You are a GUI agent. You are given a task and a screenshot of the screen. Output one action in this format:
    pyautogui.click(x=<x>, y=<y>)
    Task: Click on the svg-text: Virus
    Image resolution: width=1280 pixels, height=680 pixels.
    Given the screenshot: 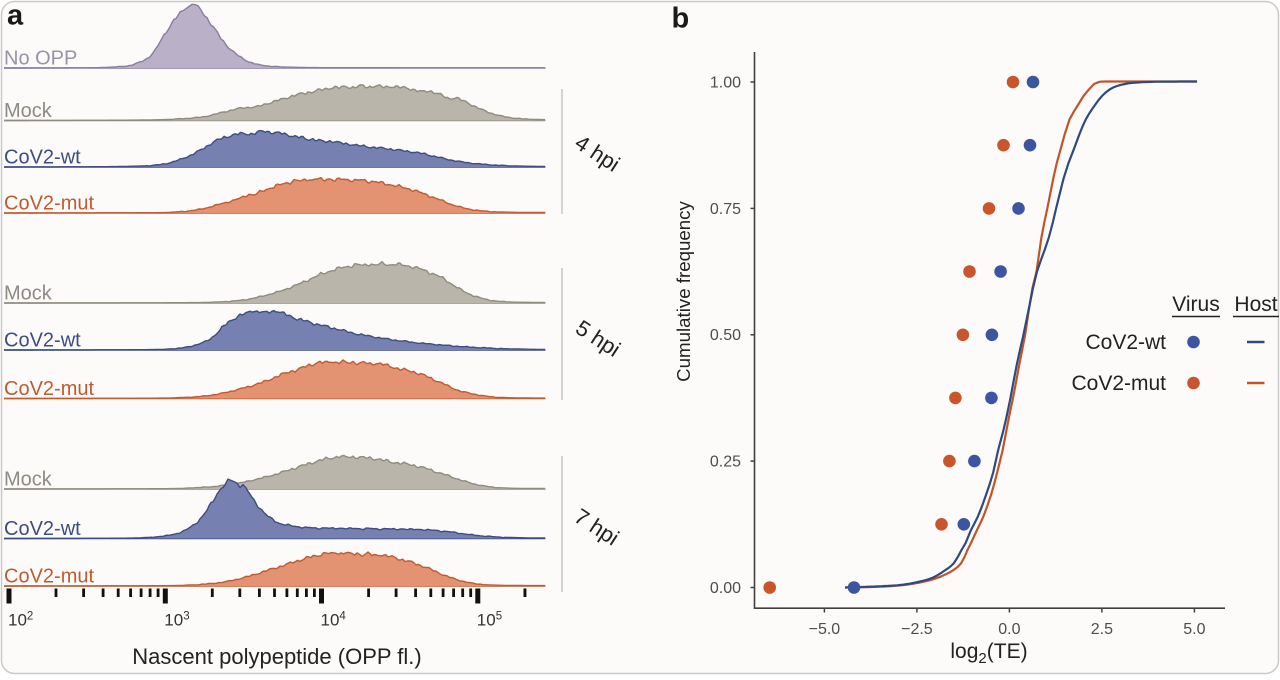 What is the action you would take?
    pyautogui.click(x=1195, y=304)
    